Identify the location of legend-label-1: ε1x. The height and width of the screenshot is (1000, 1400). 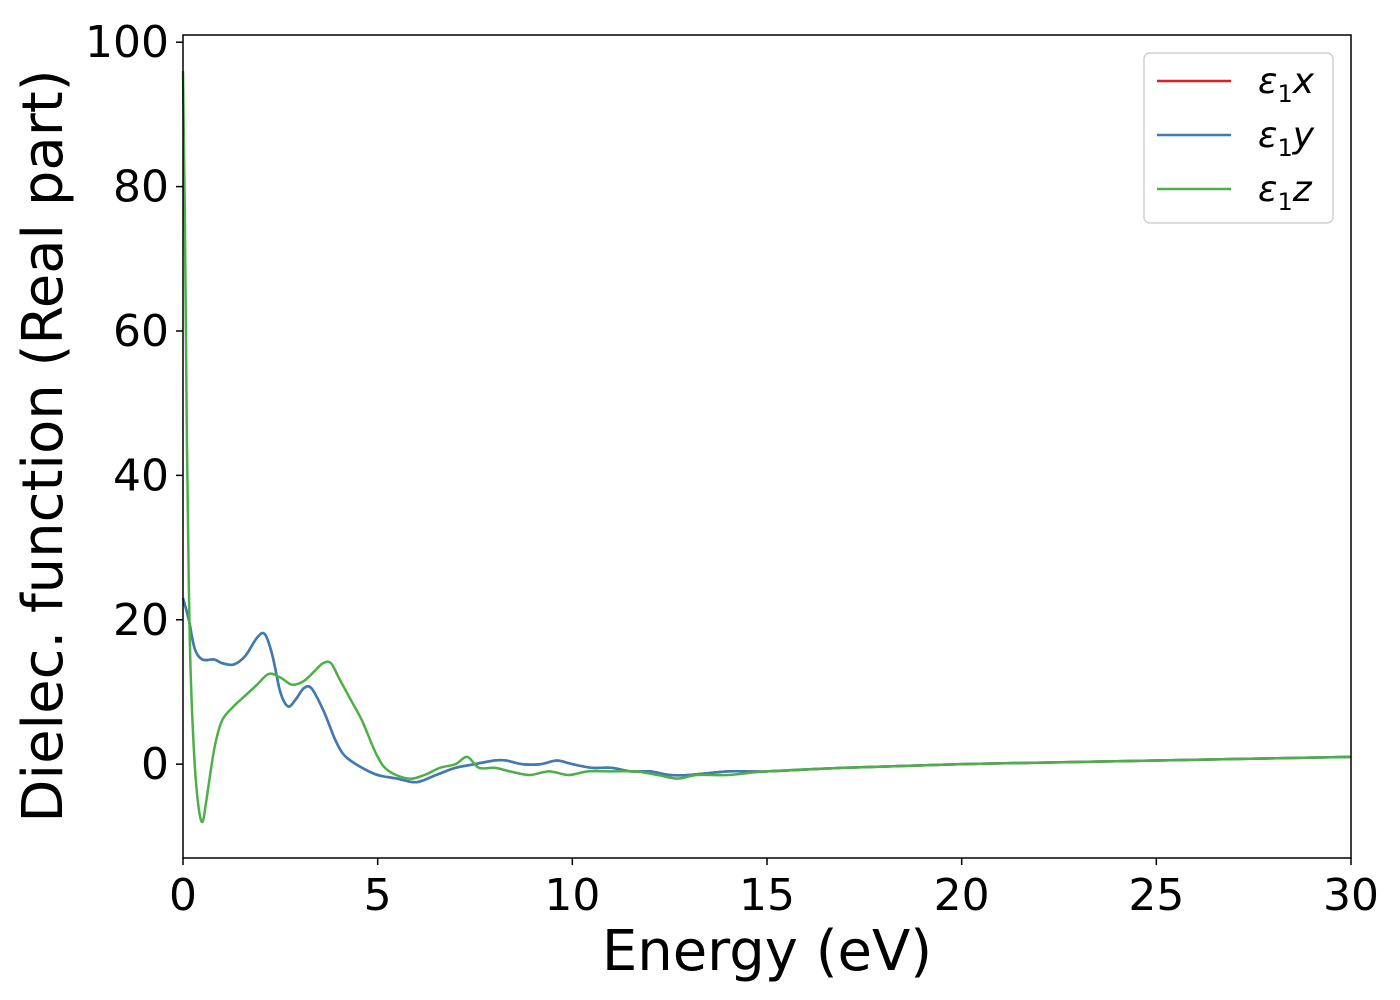
(1286, 84).